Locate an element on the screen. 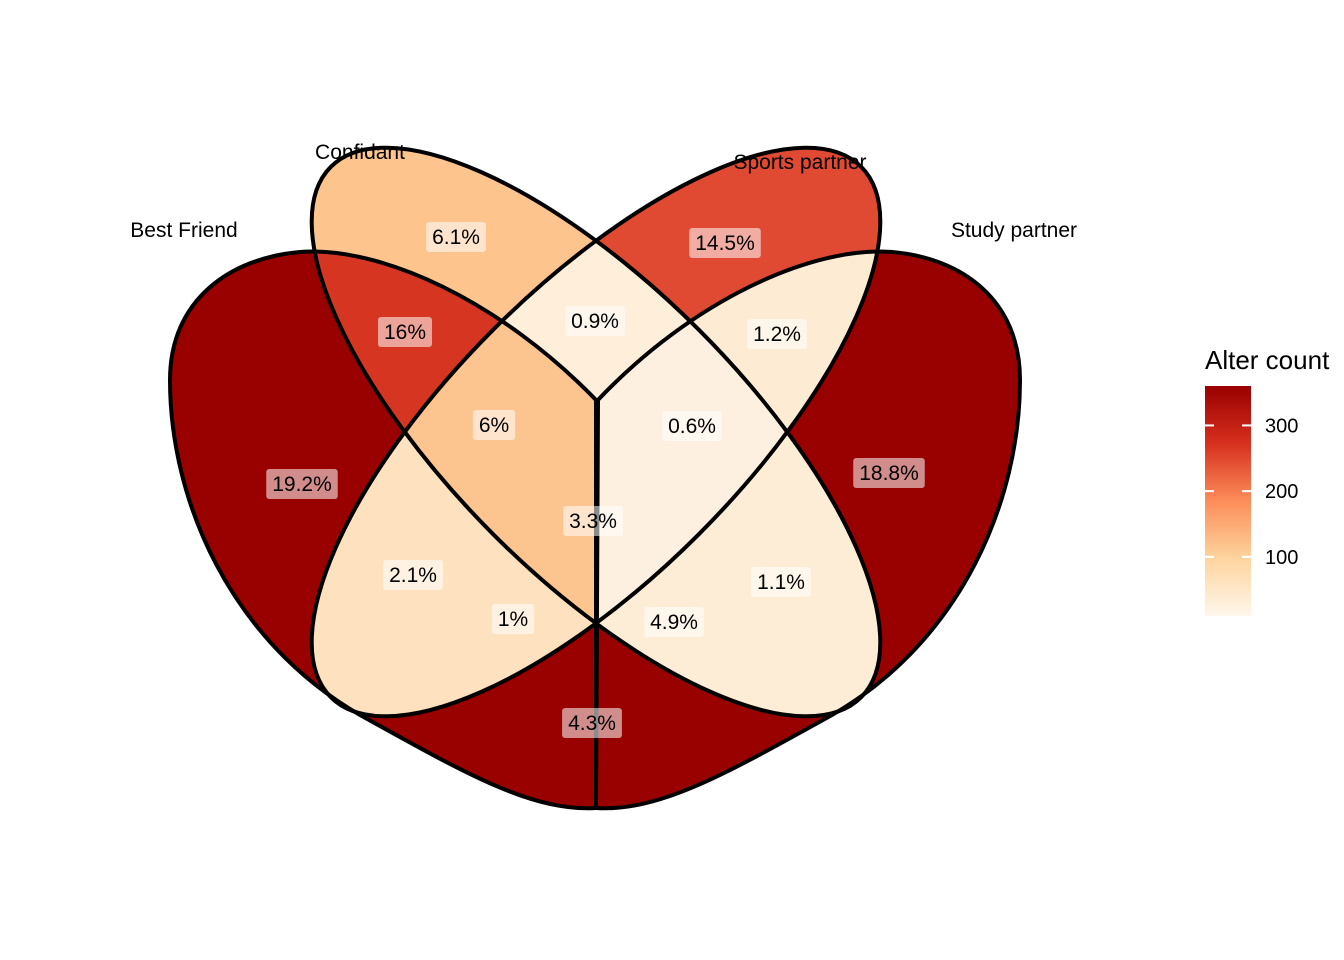 Image resolution: width=1344 pixels, height=960 pixels. region-label-bf-st: 4.3% is located at coordinates (592, 723).